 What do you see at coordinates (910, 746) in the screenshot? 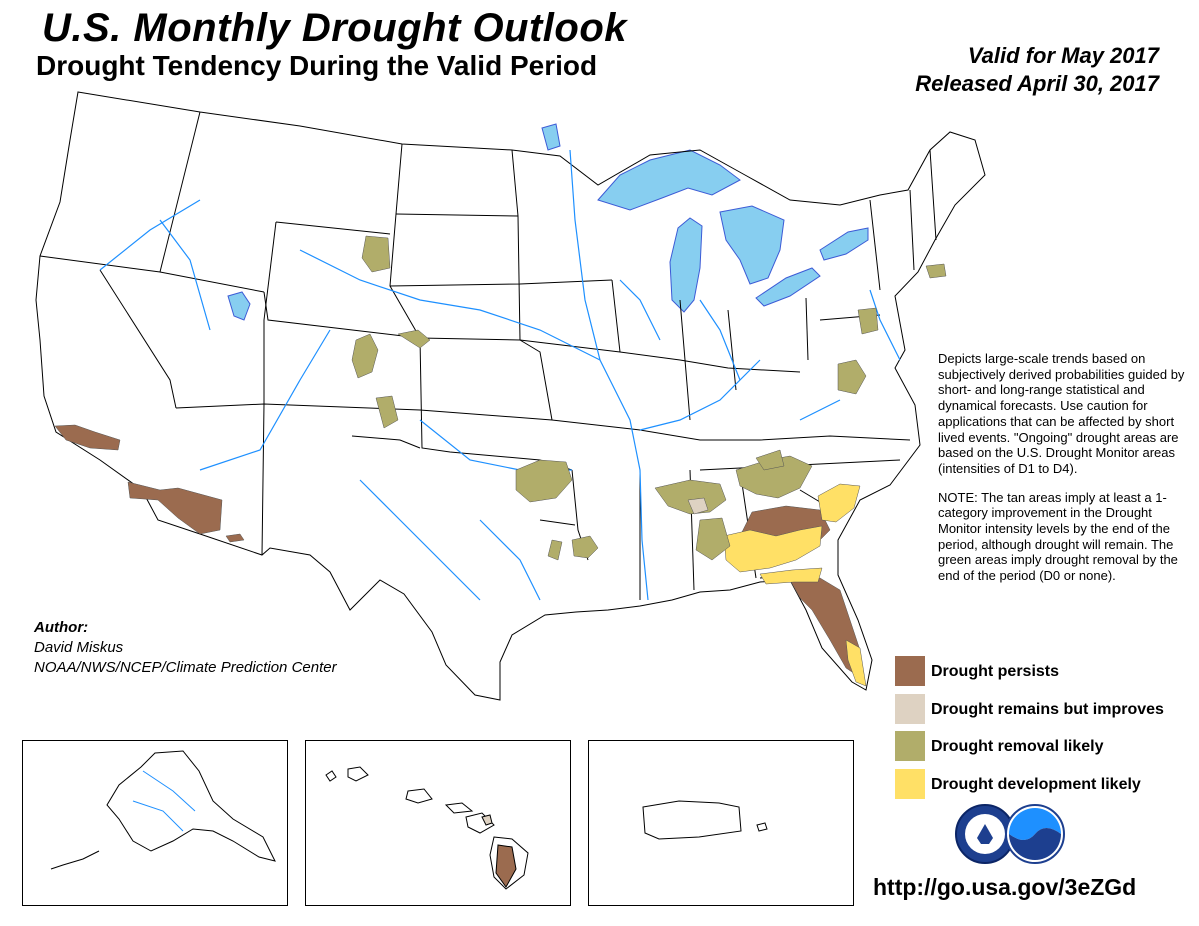
I see `legend-swatch-removal` at bounding box center [910, 746].